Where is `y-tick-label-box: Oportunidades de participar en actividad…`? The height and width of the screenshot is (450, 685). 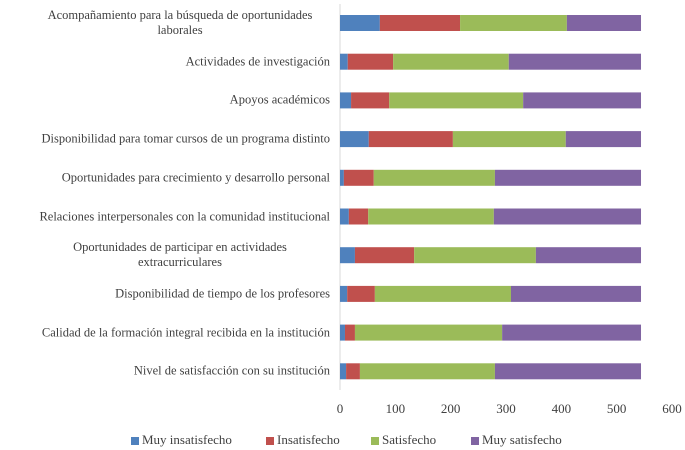
y-tick-label-box: Oportunidades de participar en actividad… is located at coordinates (180, 255).